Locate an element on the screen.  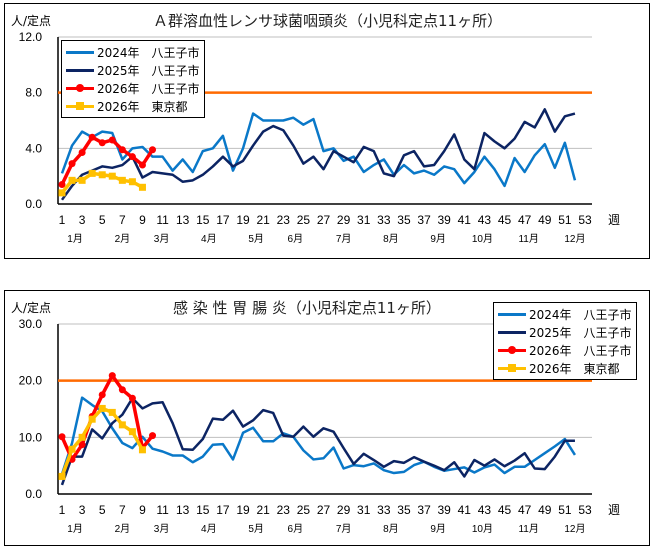
y-tick-label: 10.0 is located at coordinates (31, 437).